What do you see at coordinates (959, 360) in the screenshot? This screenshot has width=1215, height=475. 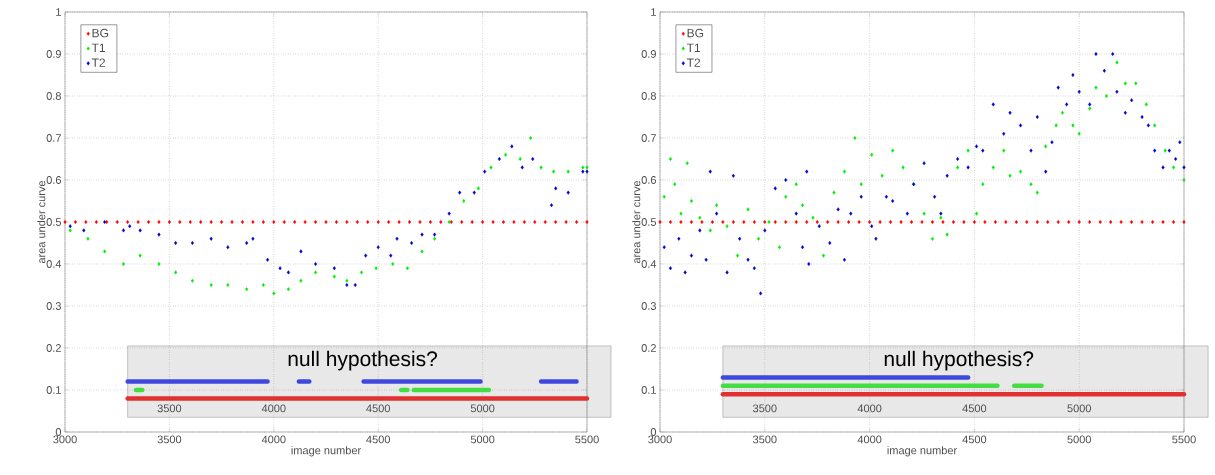 I see `annotation: null hypothesis?` at bounding box center [959, 360].